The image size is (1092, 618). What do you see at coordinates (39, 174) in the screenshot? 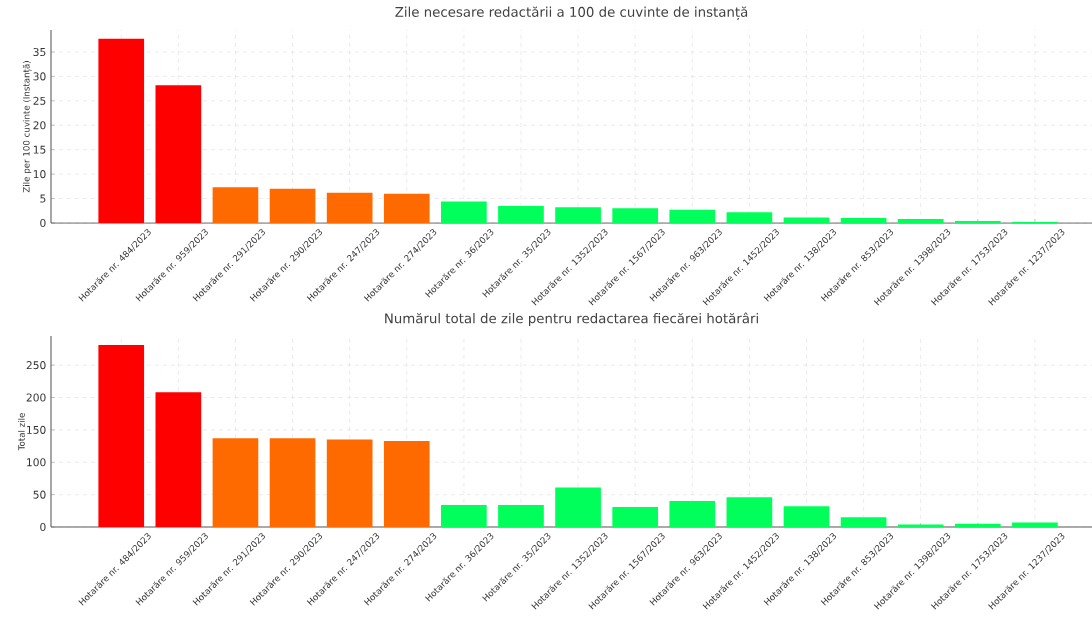
I see `y-tick-label: 10` at bounding box center [39, 174].